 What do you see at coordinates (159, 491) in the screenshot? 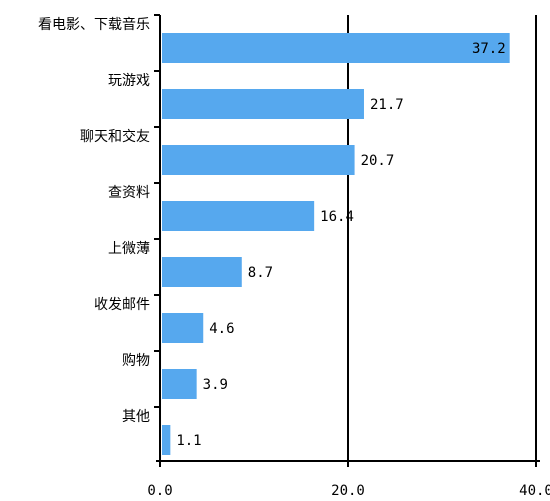
I see `x-tick-label: 0.0` at bounding box center [159, 491].